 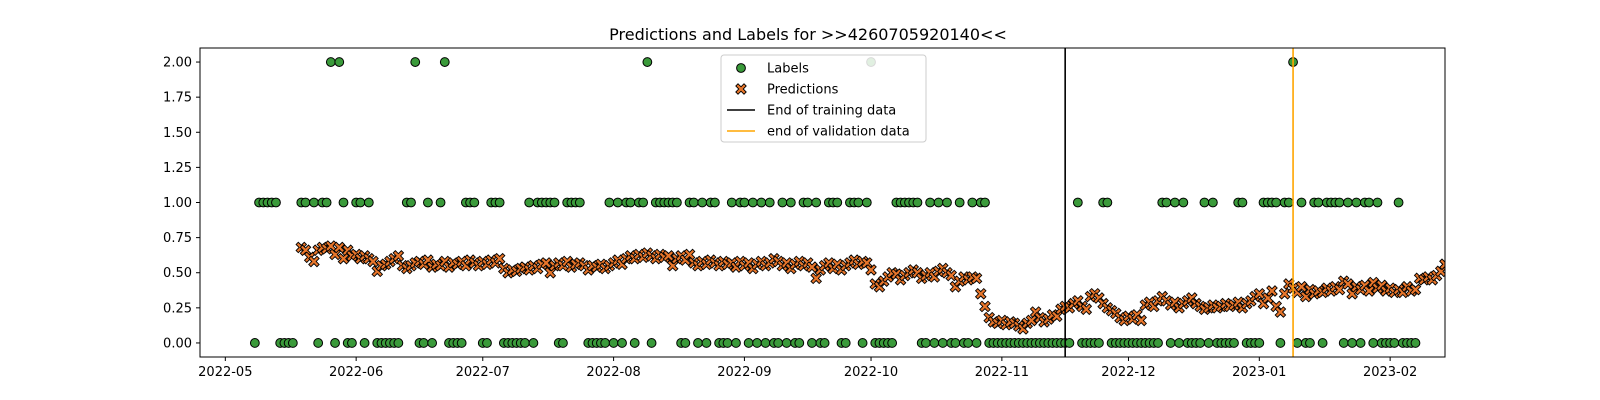 What do you see at coordinates (177, 308) in the screenshot?
I see `y-tick-label: 0.25` at bounding box center [177, 308].